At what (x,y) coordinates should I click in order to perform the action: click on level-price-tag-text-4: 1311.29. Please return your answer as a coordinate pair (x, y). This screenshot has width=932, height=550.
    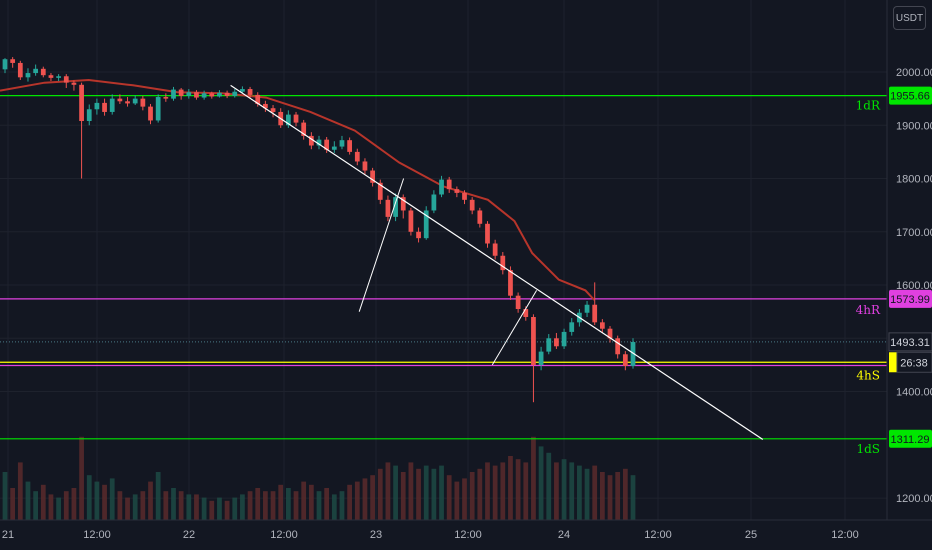
    Looking at the image, I should click on (910, 440).